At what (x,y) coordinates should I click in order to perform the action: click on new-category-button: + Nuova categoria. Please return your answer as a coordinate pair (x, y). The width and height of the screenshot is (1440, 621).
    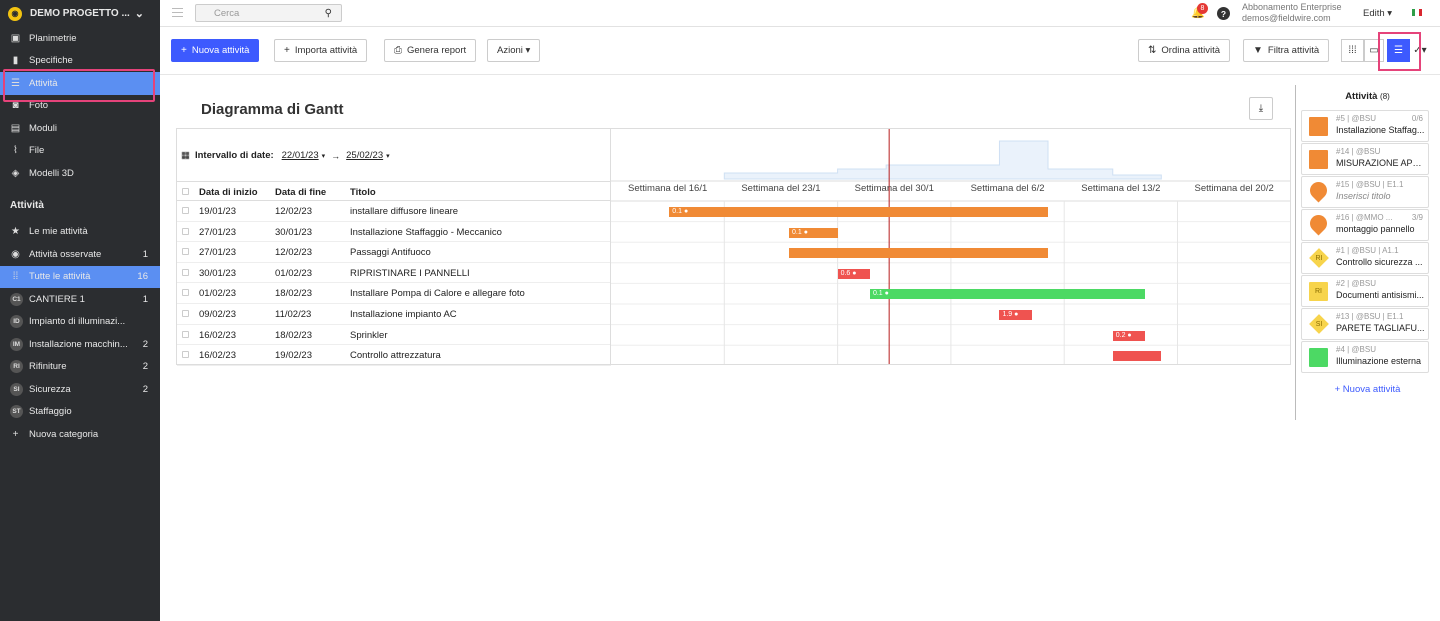
    Looking at the image, I should click on (80, 434).